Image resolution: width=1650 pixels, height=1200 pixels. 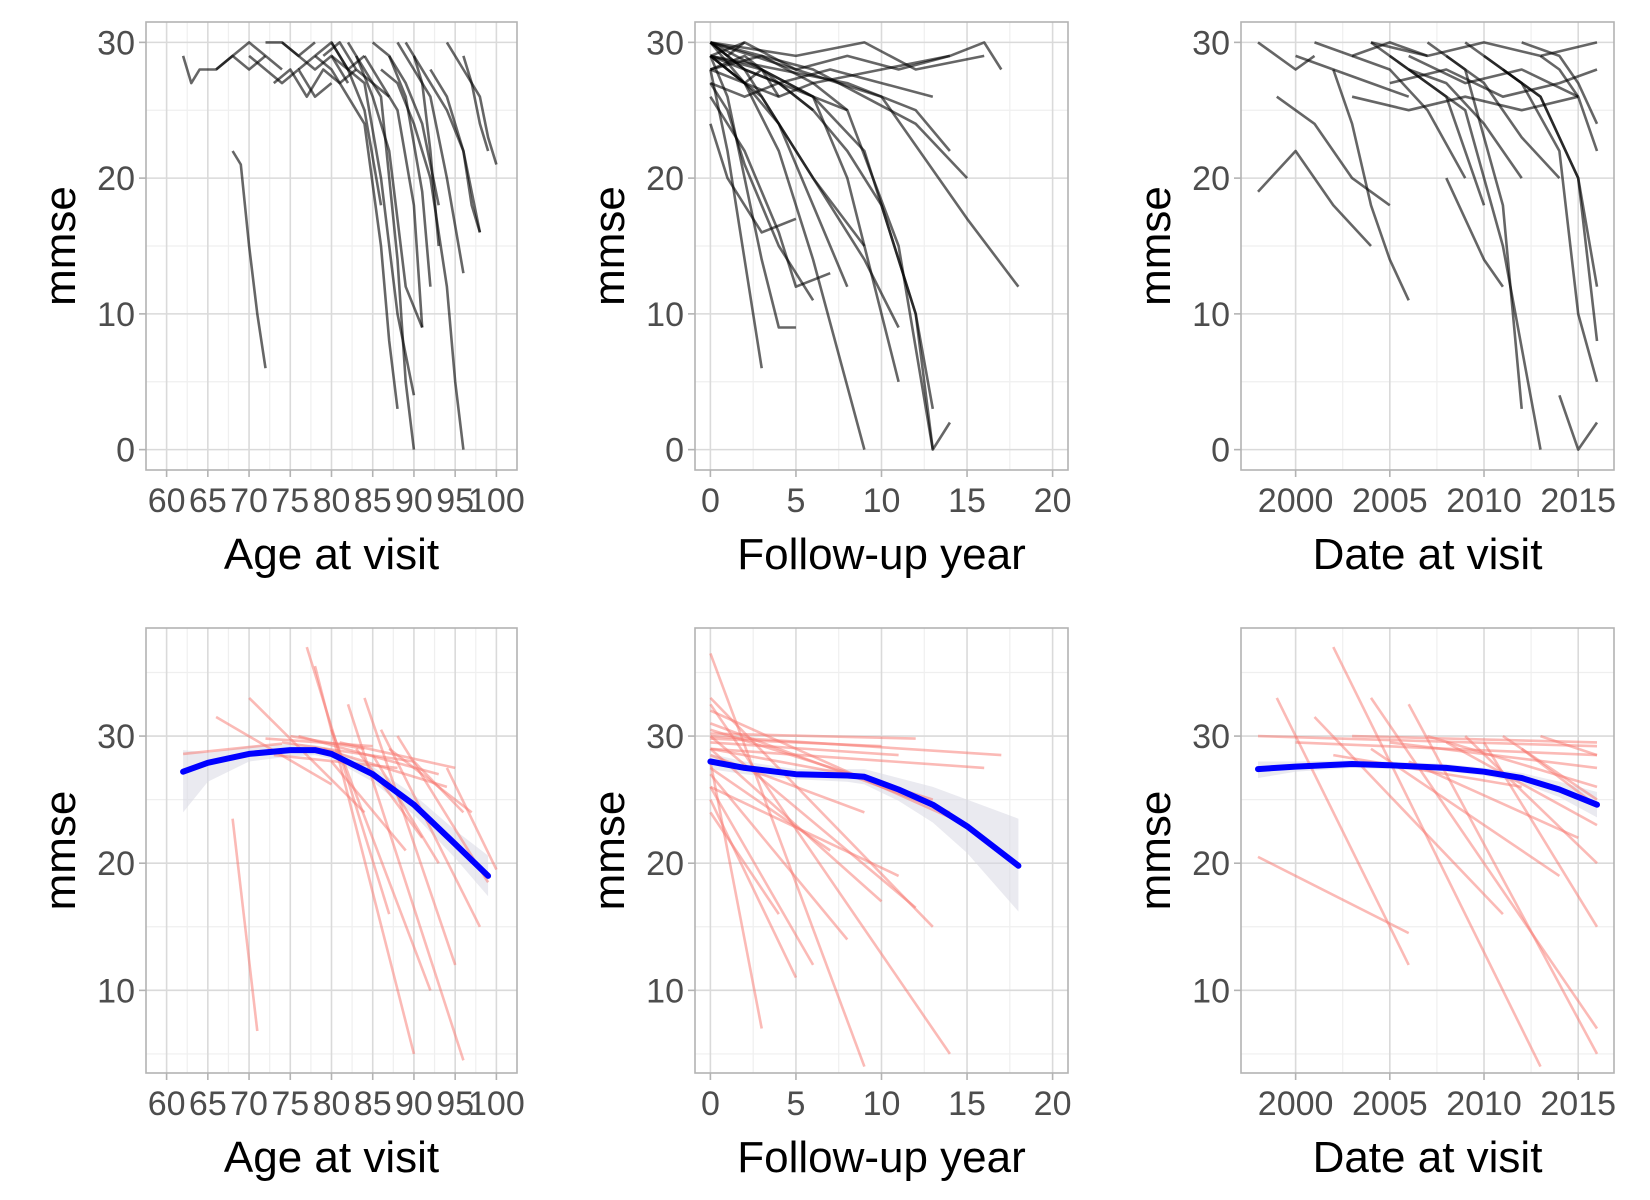 What do you see at coordinates (1053, 501) in the screenshot?
I see `x-tick-label: 20` at bounding box center [1053, 501].